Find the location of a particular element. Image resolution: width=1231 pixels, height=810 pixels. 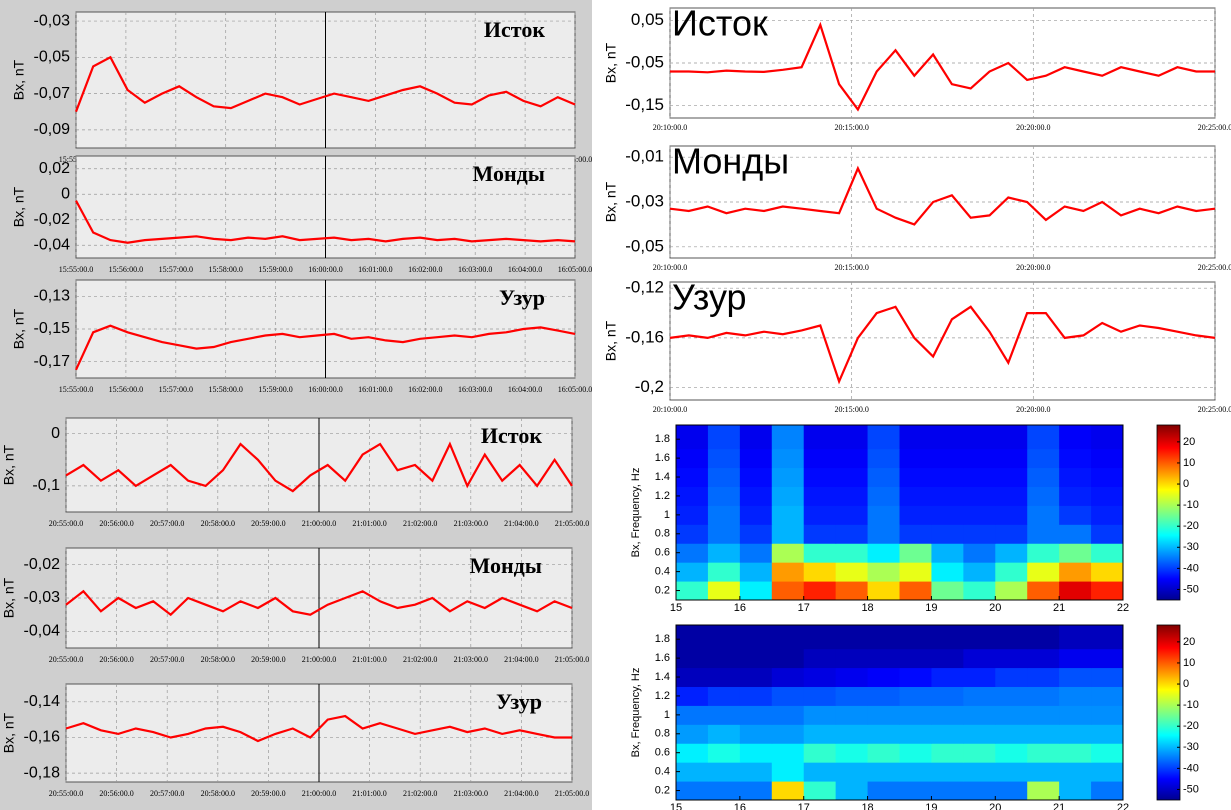

y-tick-label: -0,04 is located at coordinates (42, 631).